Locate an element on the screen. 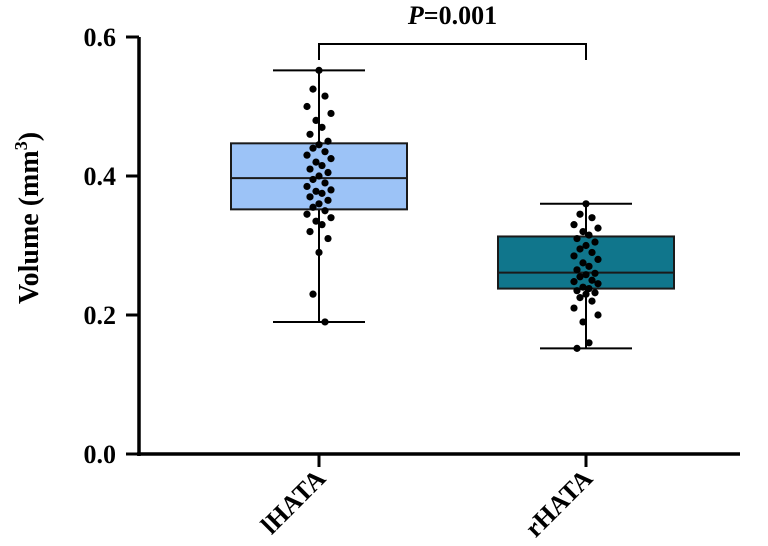 This screenshot has width=768, height=546. y-axis-label: Volume (mm3) is located at coordinates (28, 218).